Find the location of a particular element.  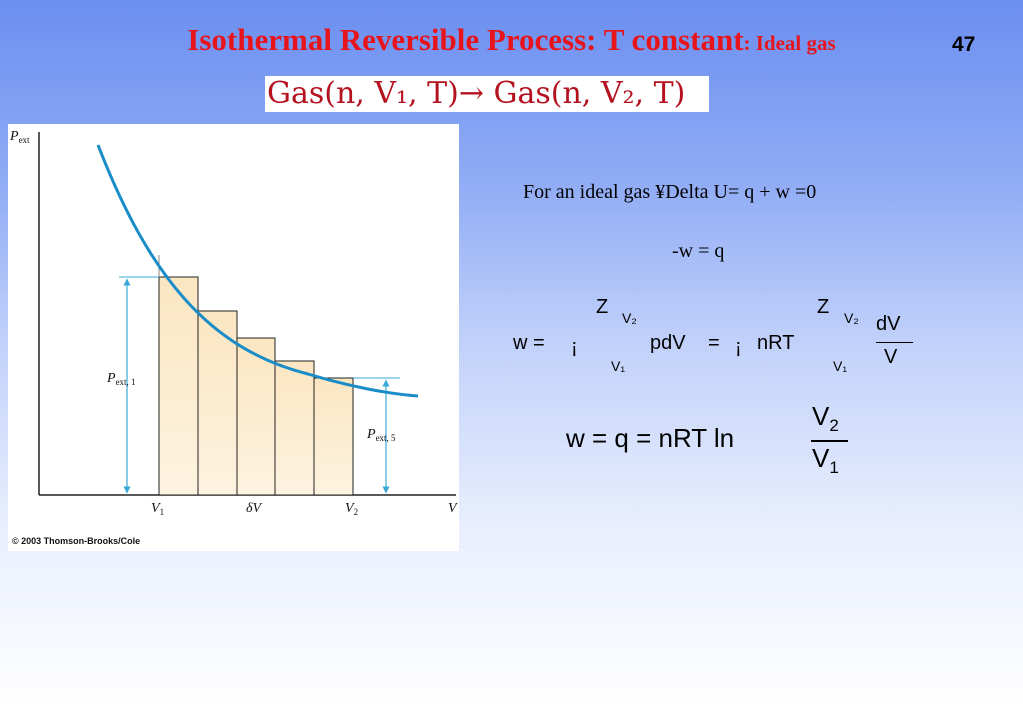

wi-upper-1: V₂ is located at coordinates (629, 318).